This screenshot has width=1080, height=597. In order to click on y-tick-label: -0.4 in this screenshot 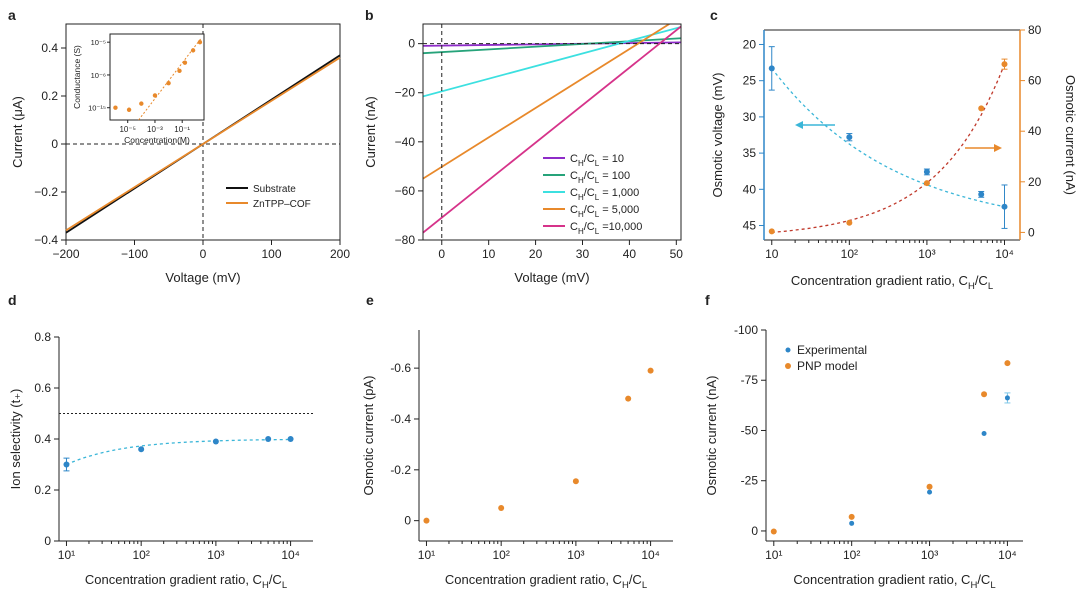, I will do `click(400, 419)`.